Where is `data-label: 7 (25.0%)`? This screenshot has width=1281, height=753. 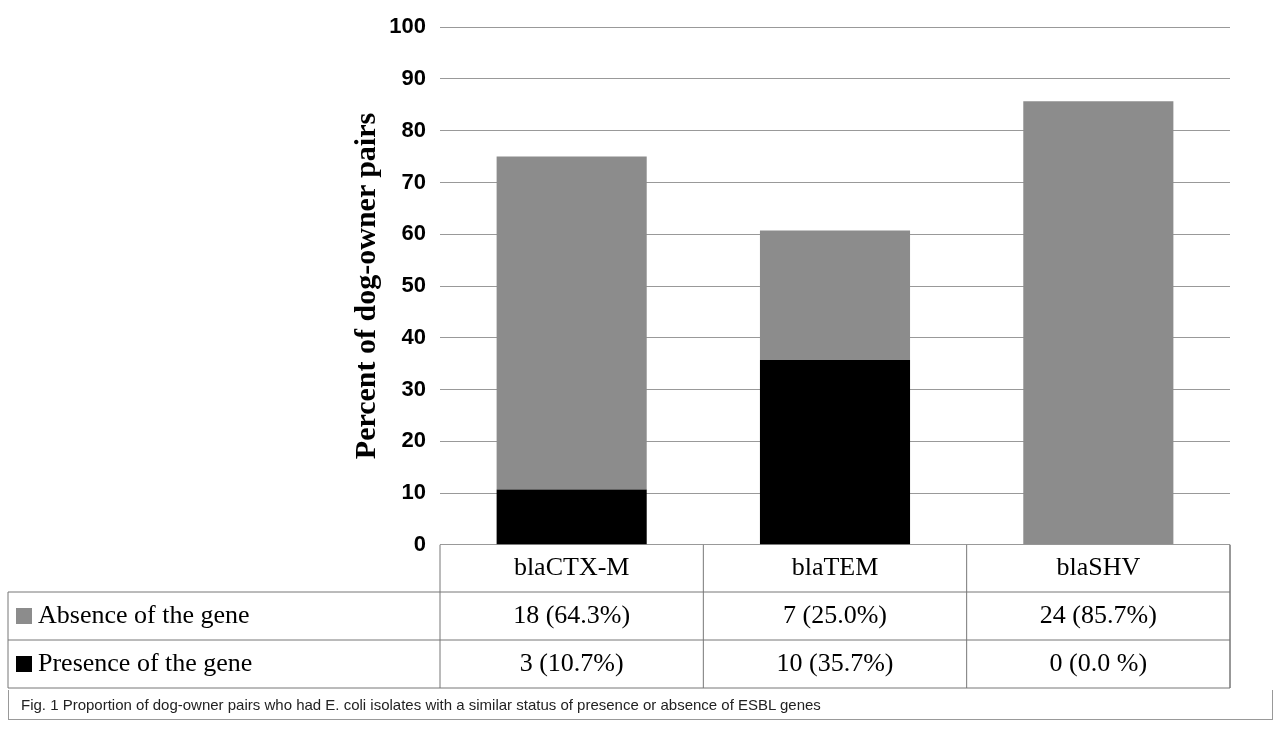
data-label: 7 (25.0%) is located at coordinates (835, 614).